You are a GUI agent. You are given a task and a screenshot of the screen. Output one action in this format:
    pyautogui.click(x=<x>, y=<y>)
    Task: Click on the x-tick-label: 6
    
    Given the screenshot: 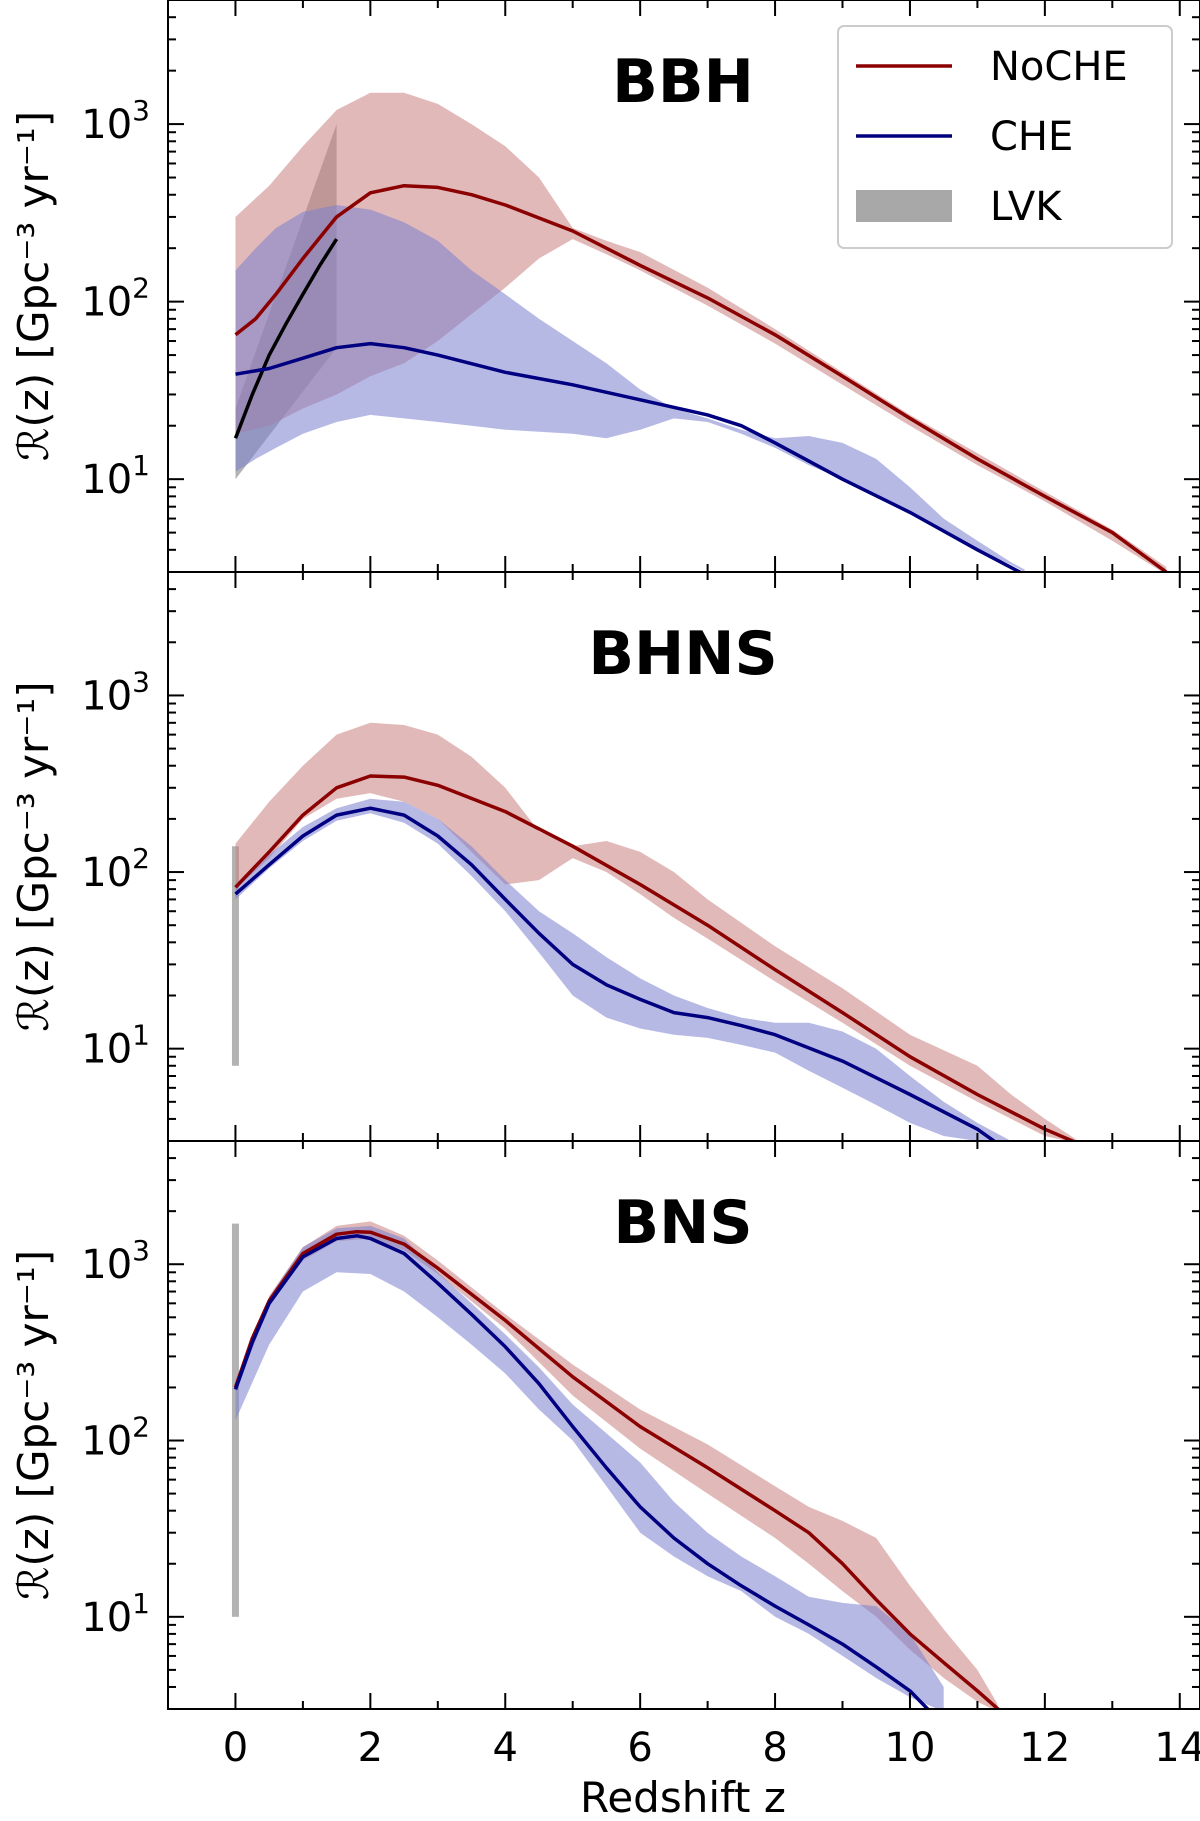 What is the action you would take?
    pyautogui.click(x=639, y=1748)
    